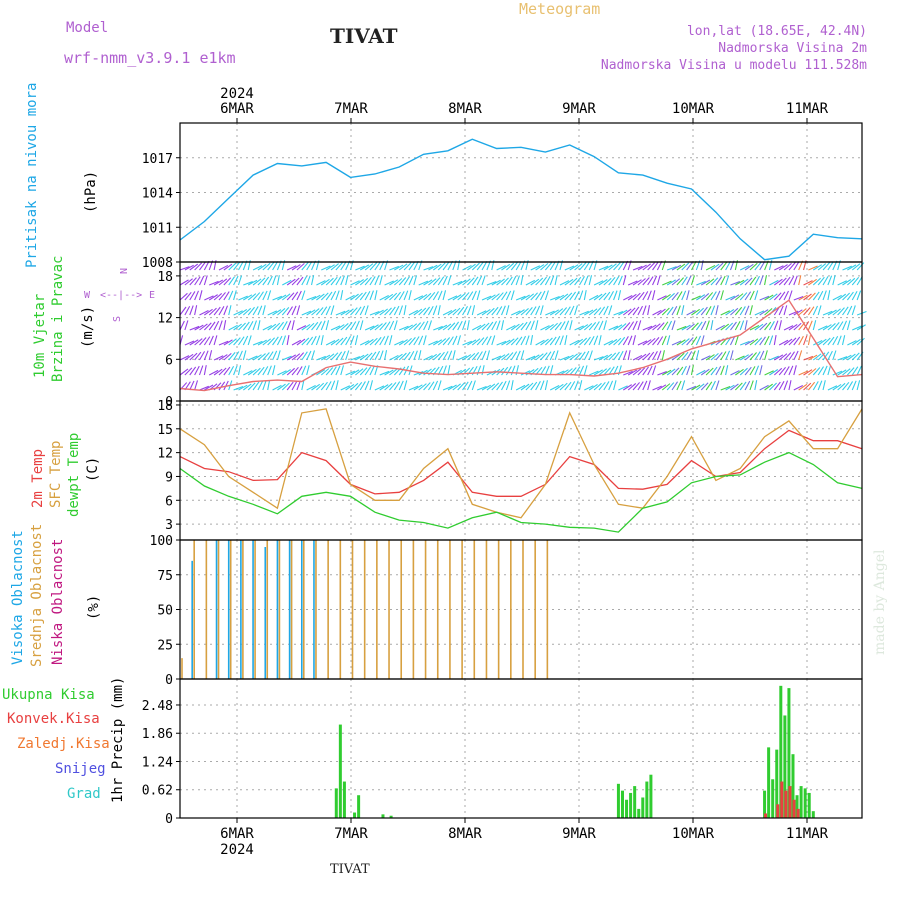 Image resolution: width=900 pixels, height=900 pixels. Describe the element at coordinates (165, 645) in the screenshot. I see `y-tick-label: 25` at that location.